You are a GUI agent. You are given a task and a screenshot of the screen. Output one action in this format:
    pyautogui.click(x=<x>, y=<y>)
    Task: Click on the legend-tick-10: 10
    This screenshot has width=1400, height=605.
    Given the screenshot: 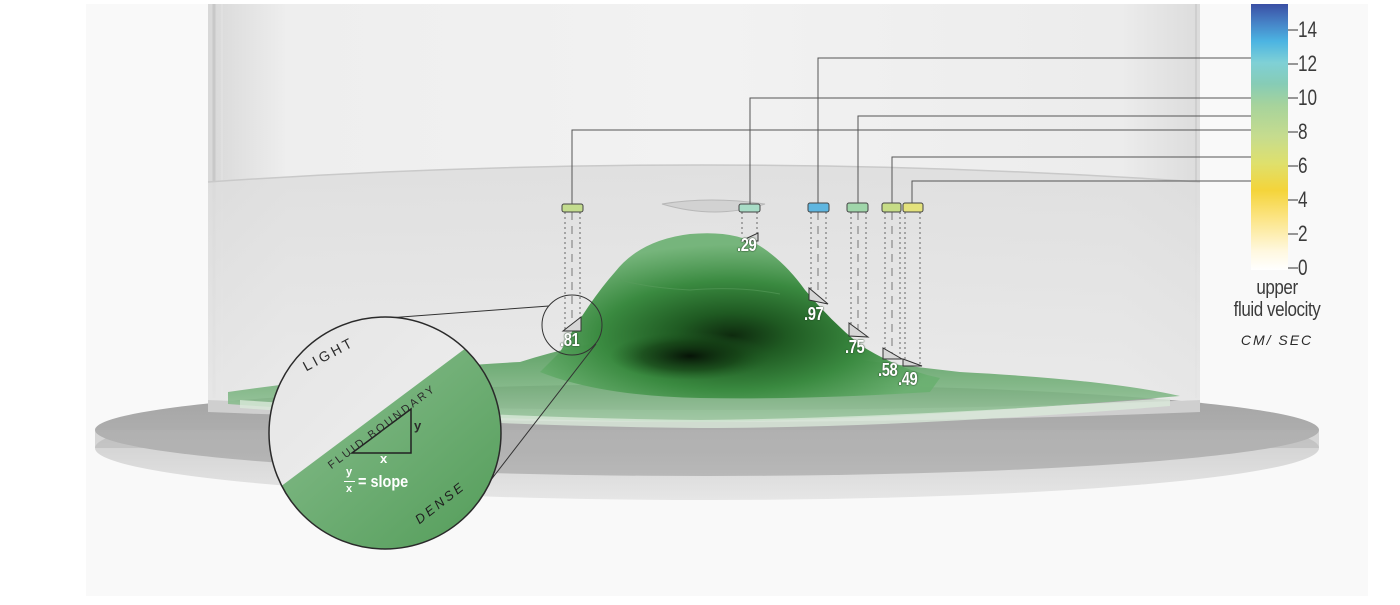 What is the action you would take?
    pyautogui.click(x=1308, y=97)
    